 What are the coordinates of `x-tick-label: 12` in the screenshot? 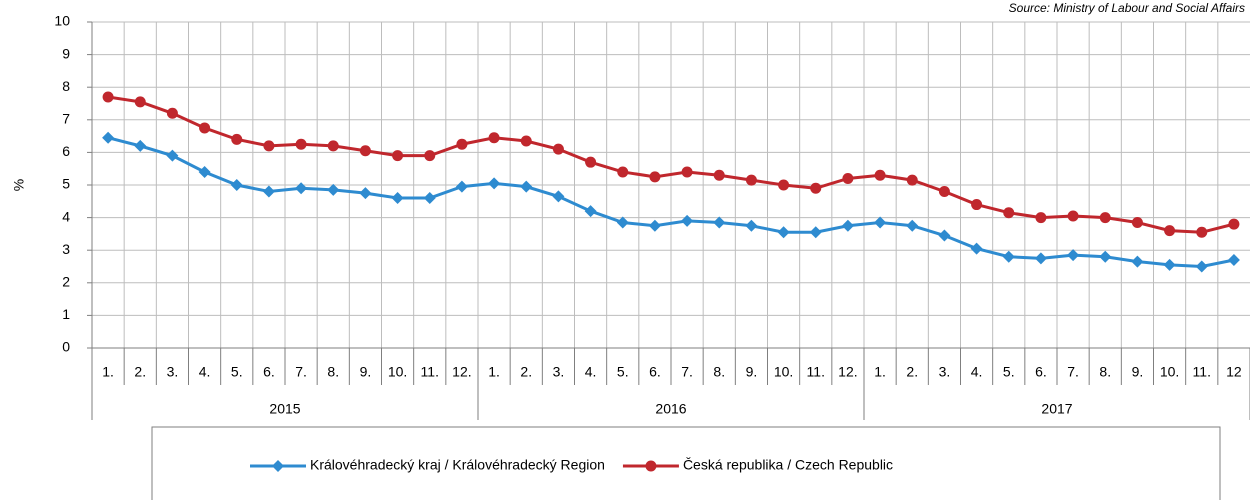 It's located at (1234, 372).